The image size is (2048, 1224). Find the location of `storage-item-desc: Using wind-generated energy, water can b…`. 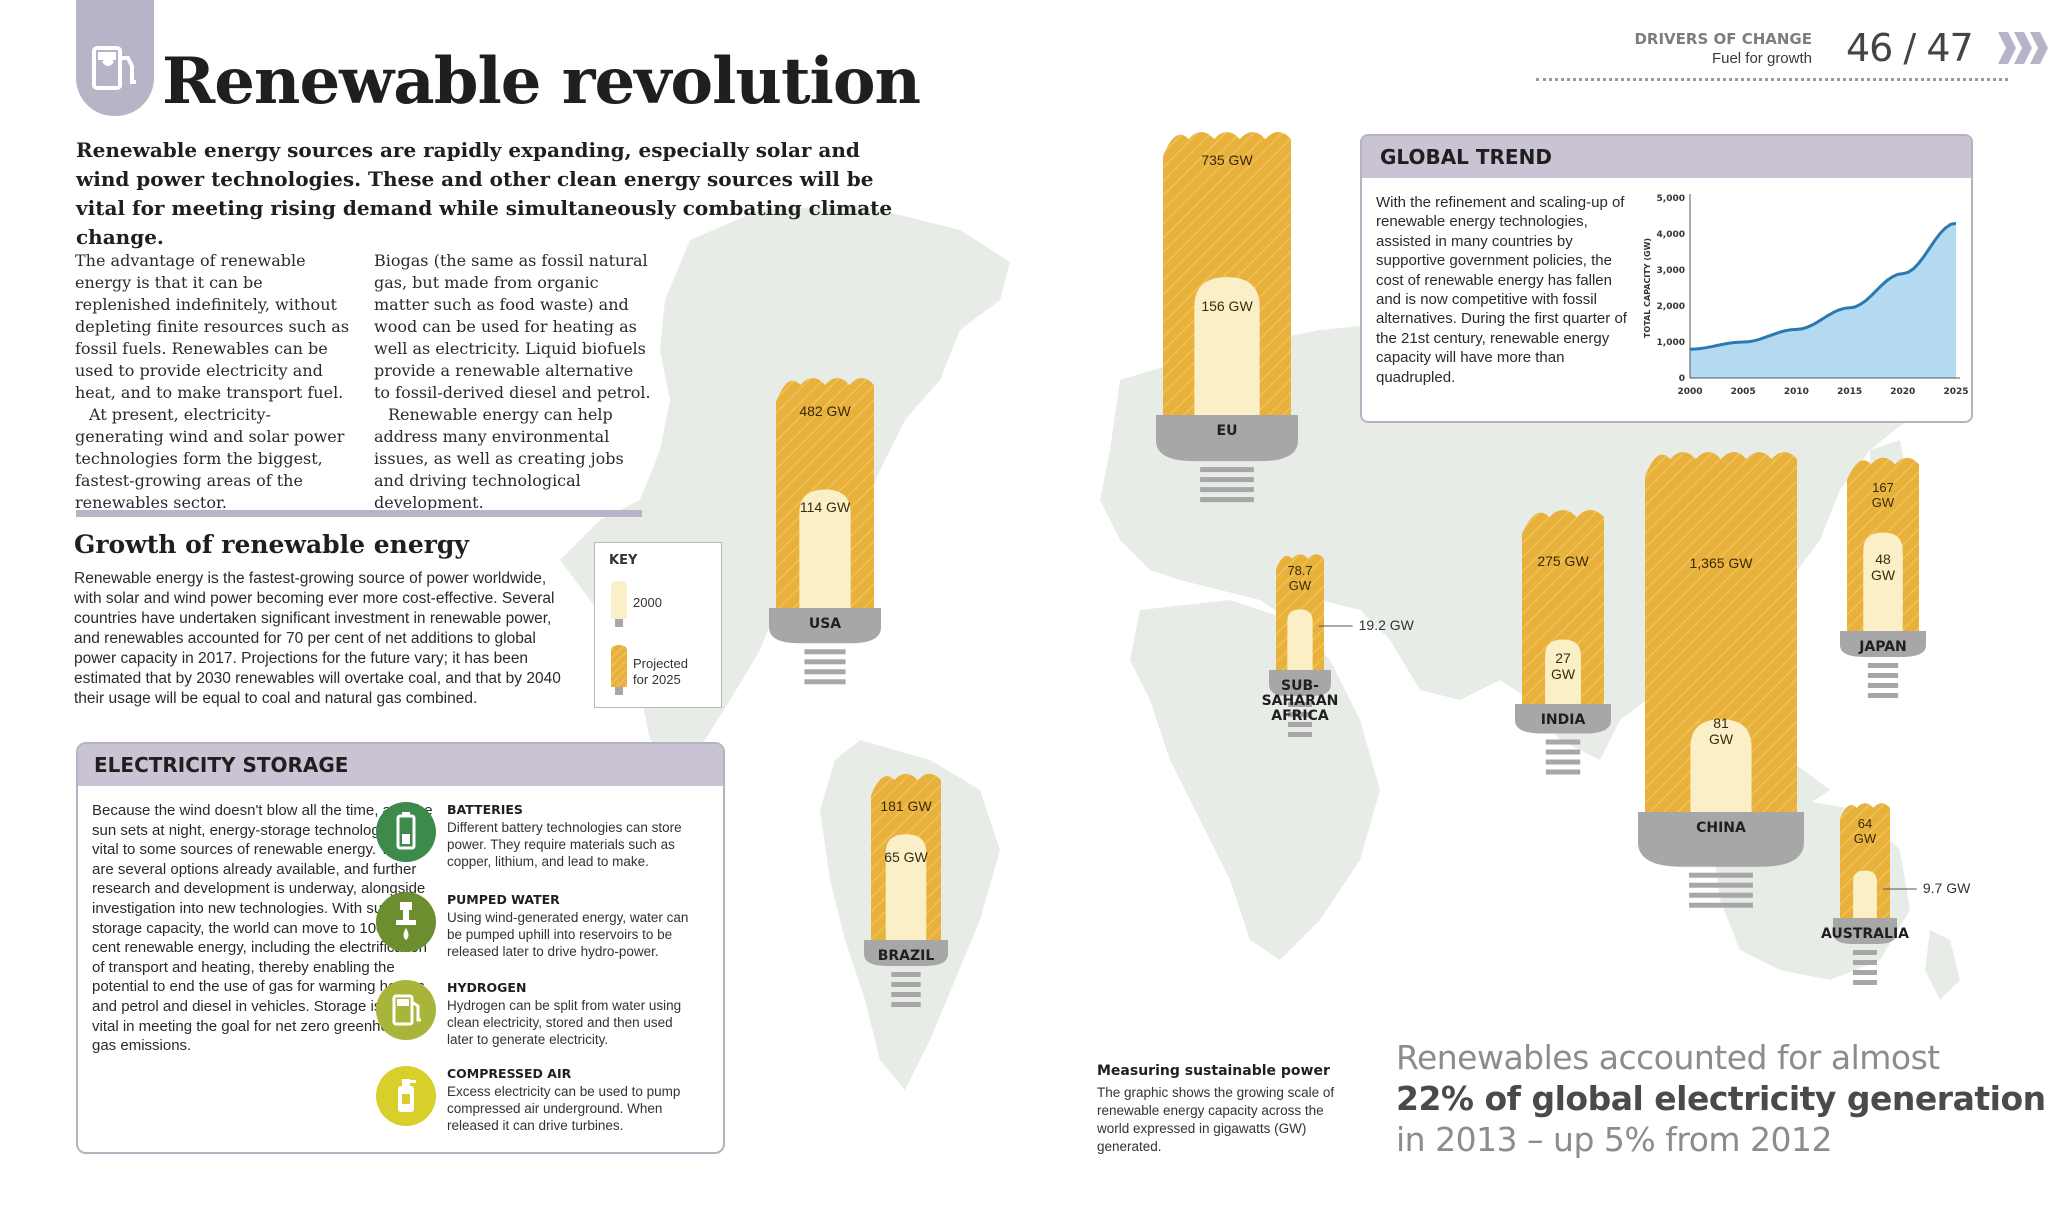

storage-item-desc: Using wind-generated energy, water can b… is located at coordinates (568, 934).